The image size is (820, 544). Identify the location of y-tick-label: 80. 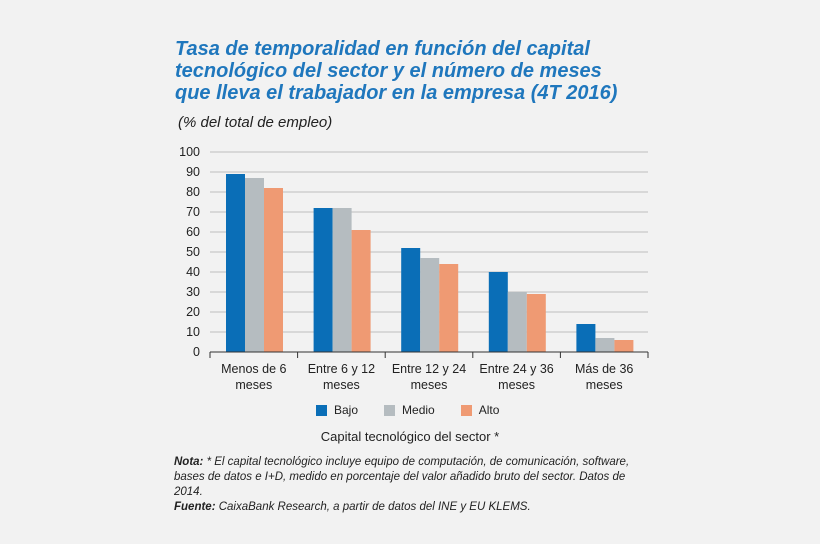
(193, 192).